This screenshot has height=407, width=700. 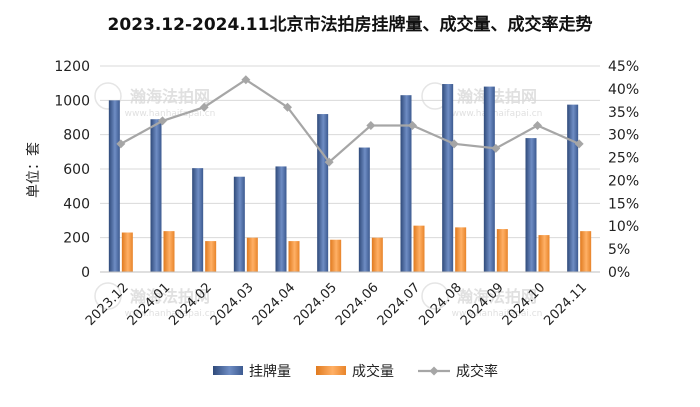 What do you see at coordinates (623, 204) in the screenshot?
I see `y2-tick-label: 15%` at bounding box center [623, 204].